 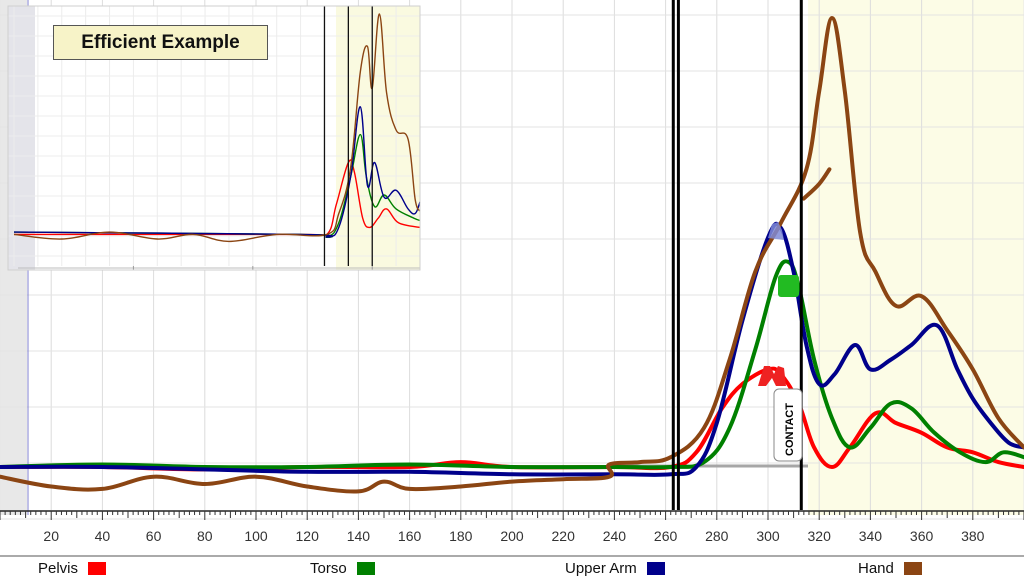 What do you see at coordinates (512, 570) in the screenshot?
I see `legend: Pelvis Torso Upper Arm Hand` at bounding box center [512, 570].